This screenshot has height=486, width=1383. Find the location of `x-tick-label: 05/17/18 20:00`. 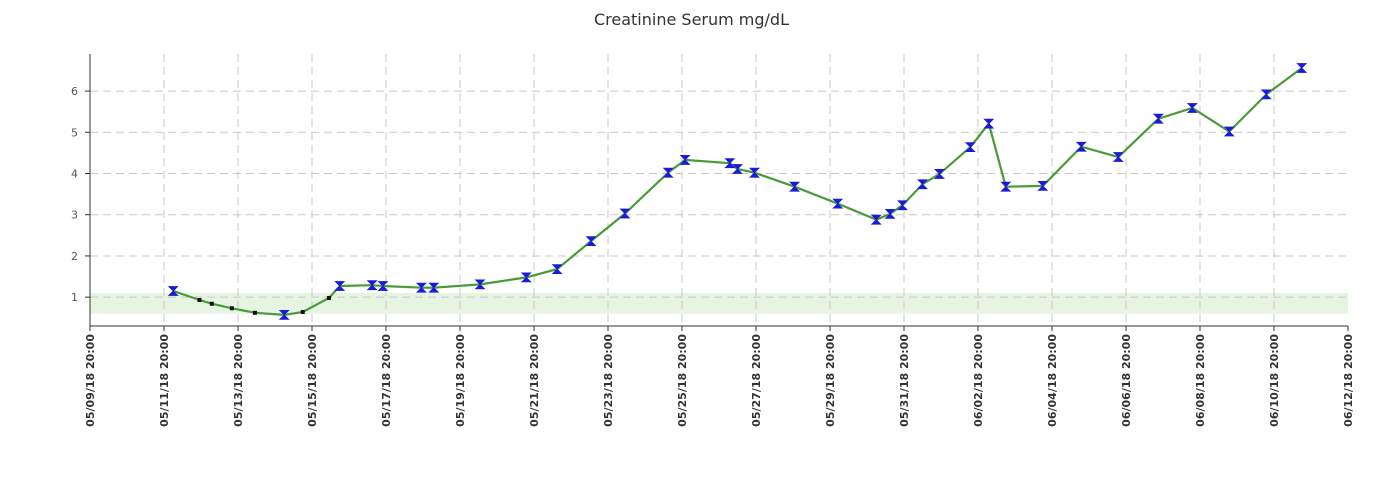

x-tick-label: 05/17/18 20:00 is located at coordinates (386, 380).